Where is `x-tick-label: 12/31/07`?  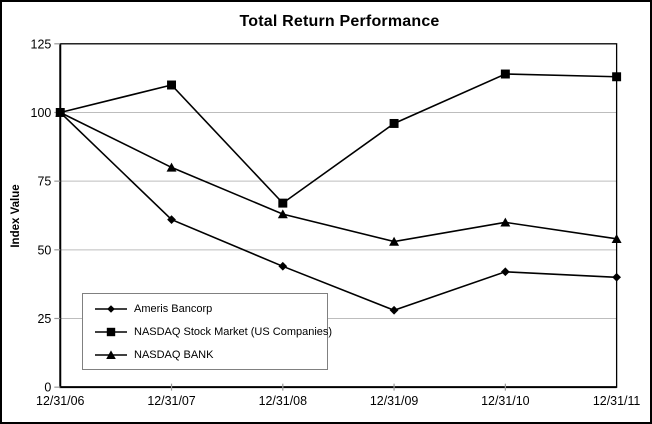
x-tick-label: 12/31/07 is located at coordinates (171, 401).